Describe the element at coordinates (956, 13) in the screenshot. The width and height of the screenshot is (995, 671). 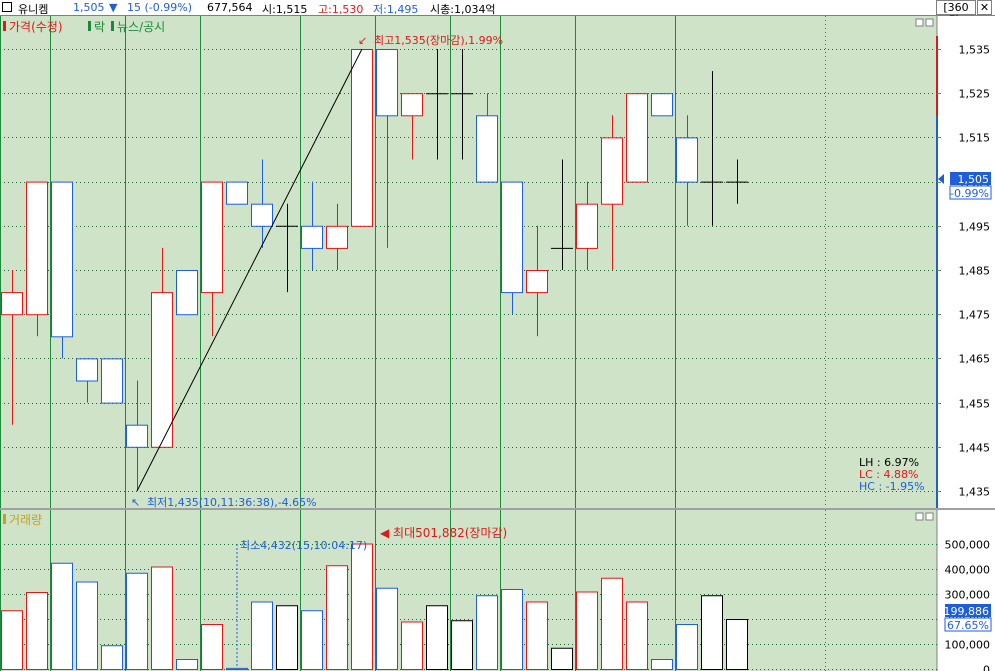
I see `tick-interval-button: [360틱]` at that location.